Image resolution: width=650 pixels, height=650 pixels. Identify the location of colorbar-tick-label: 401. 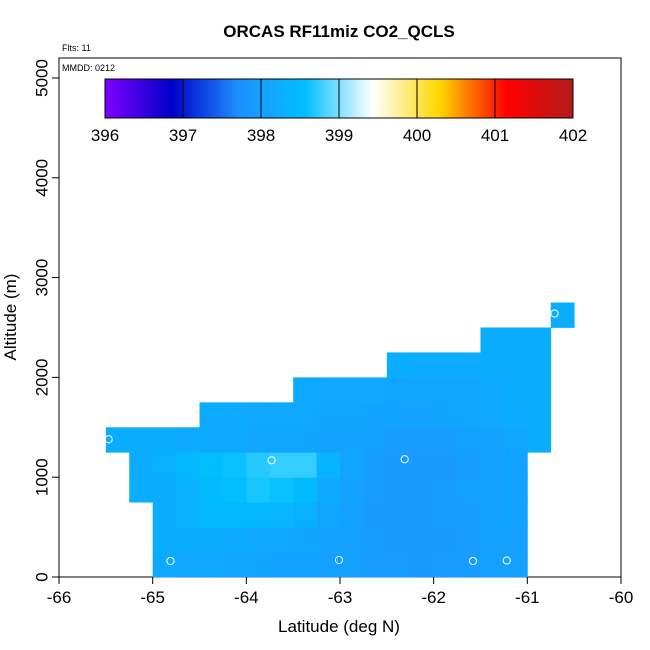
(495, 135).